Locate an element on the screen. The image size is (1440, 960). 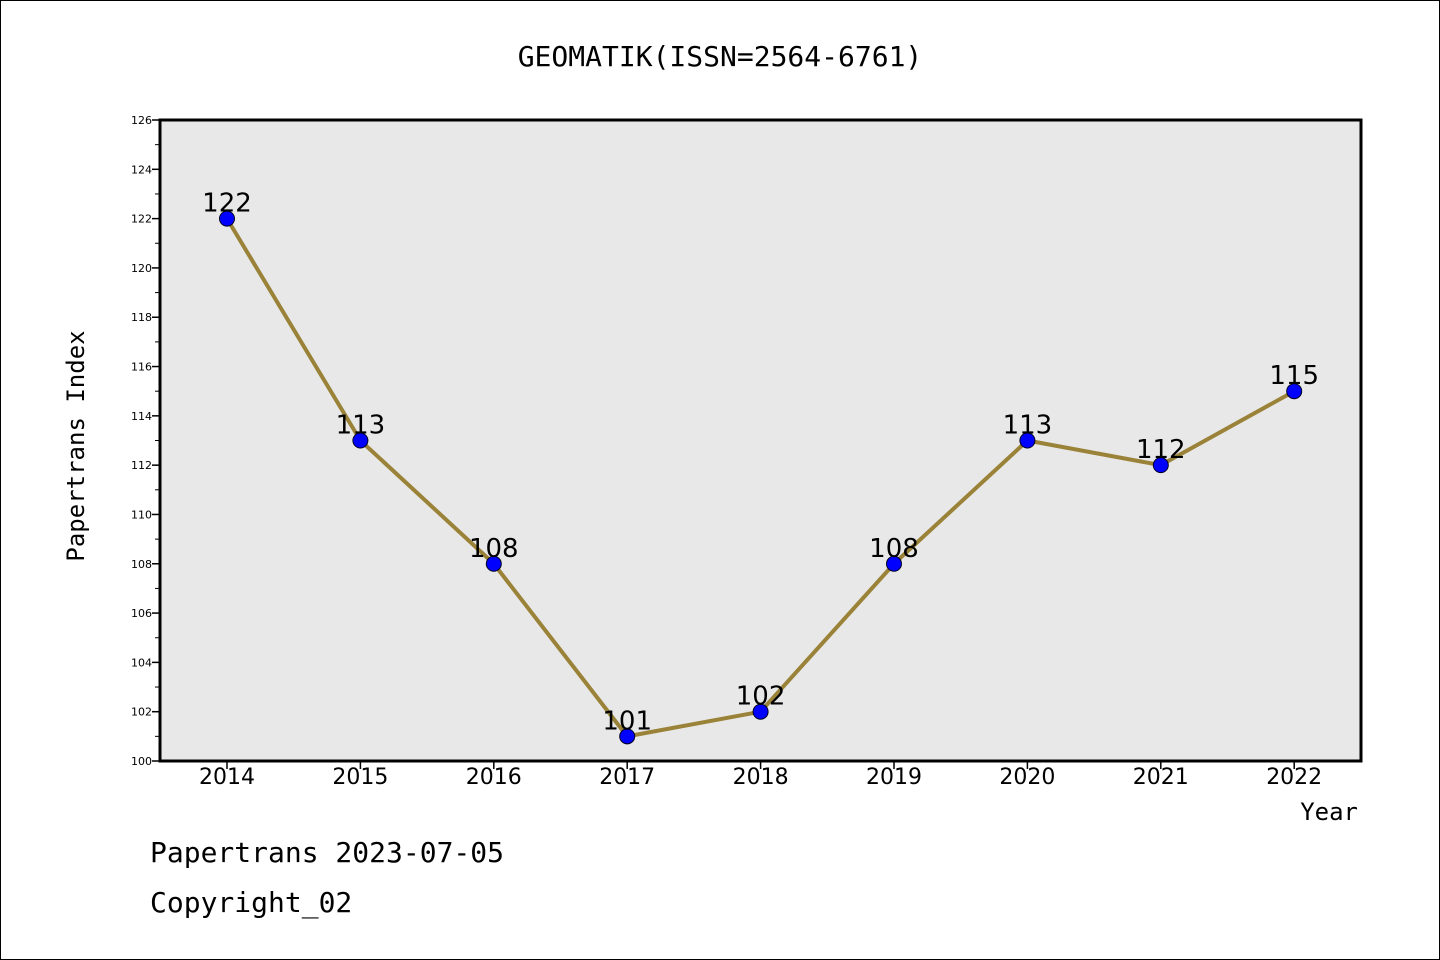
y-tick-label: 102 is located at coordinates (141, 712).